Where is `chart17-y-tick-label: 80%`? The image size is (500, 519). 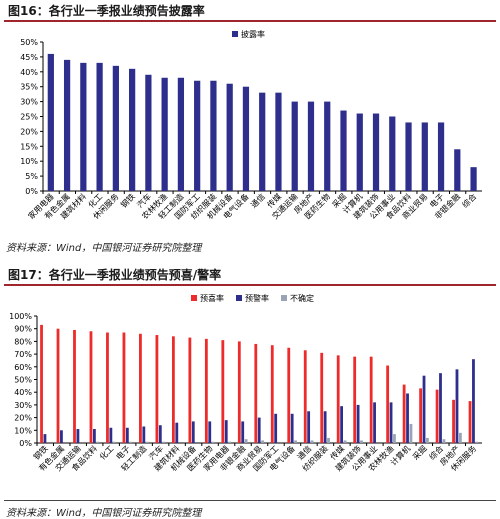 chart17-y-tick-label: 80% is located at coordinates (23, 341).